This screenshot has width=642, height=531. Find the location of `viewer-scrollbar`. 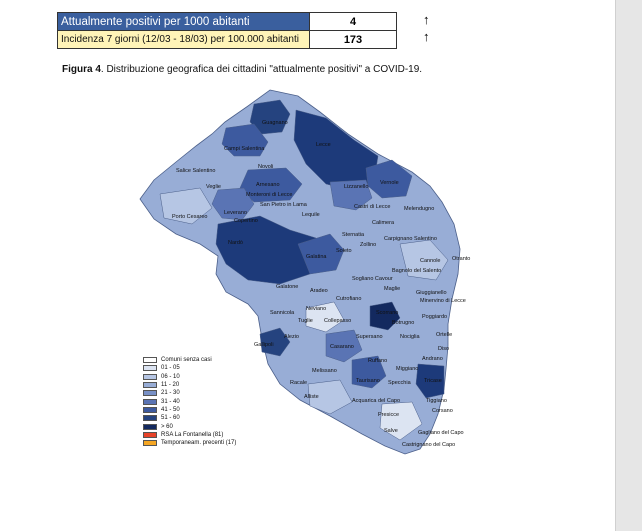

viewer-scrollbar is located at coordinates (628, 265).